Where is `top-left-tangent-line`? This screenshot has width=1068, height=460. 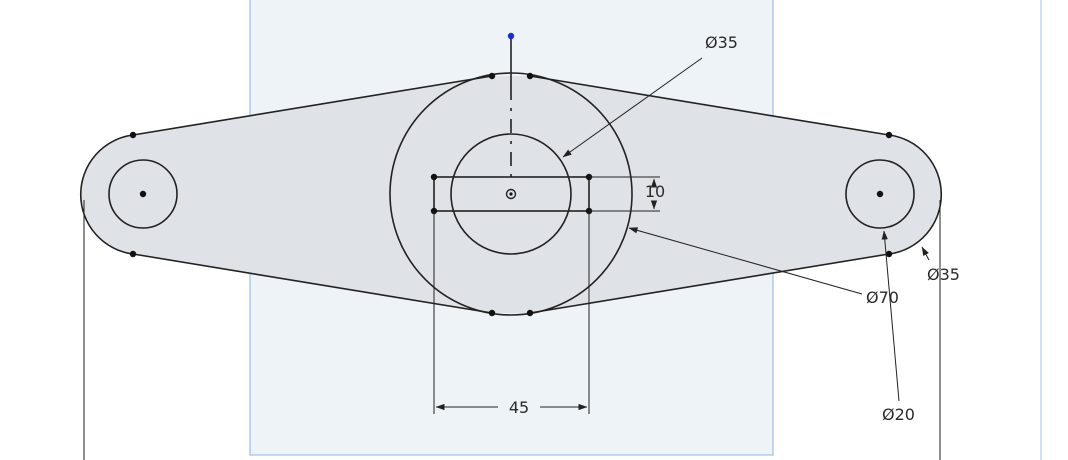 top-left-tangent-line is located at coordinates (312, 105).